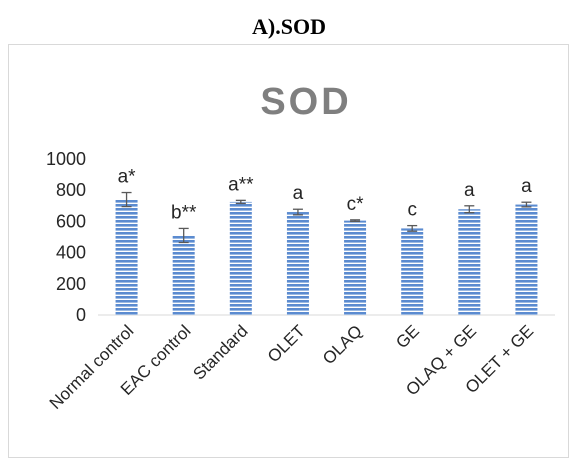  I want to click on y-tick-label: 1000, so click(66, 159).